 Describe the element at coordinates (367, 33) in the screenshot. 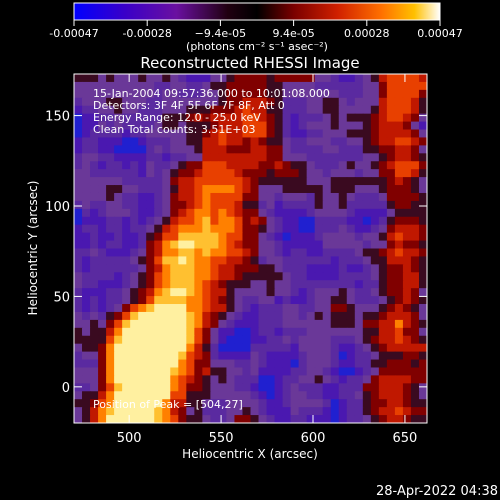

I see `colorbar-tick-label: 0.00028` at that location.